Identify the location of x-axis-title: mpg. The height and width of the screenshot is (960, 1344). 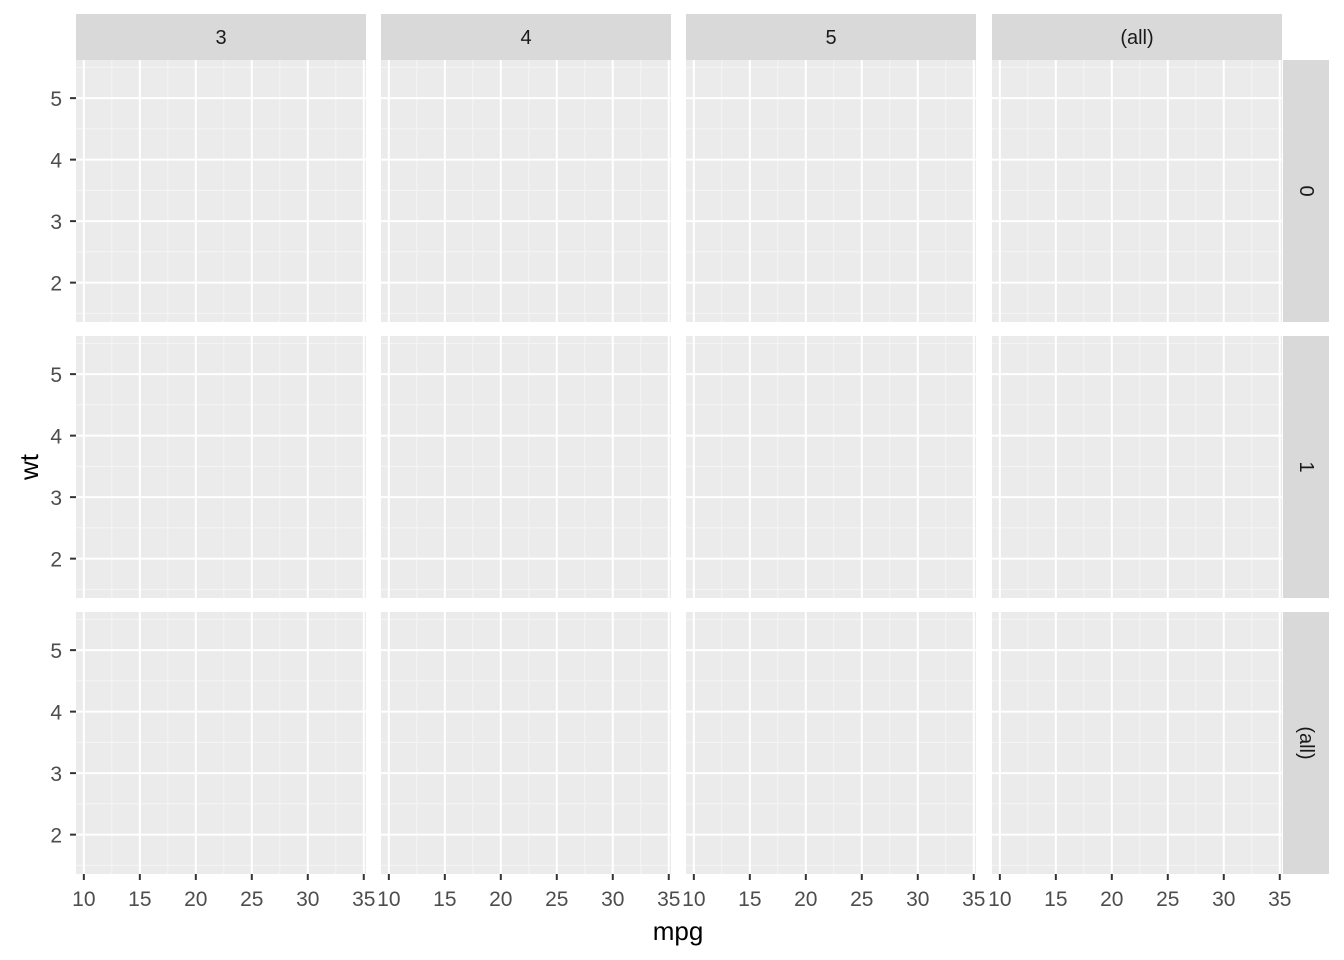
(678, 931).